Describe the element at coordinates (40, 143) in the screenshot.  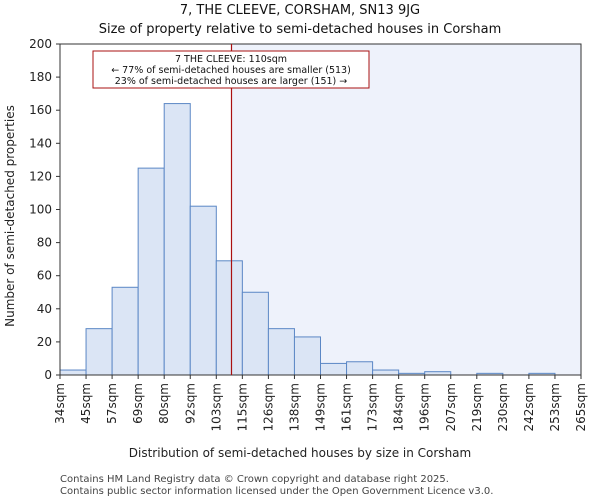
I see `y-tick-label: 140` at that location.